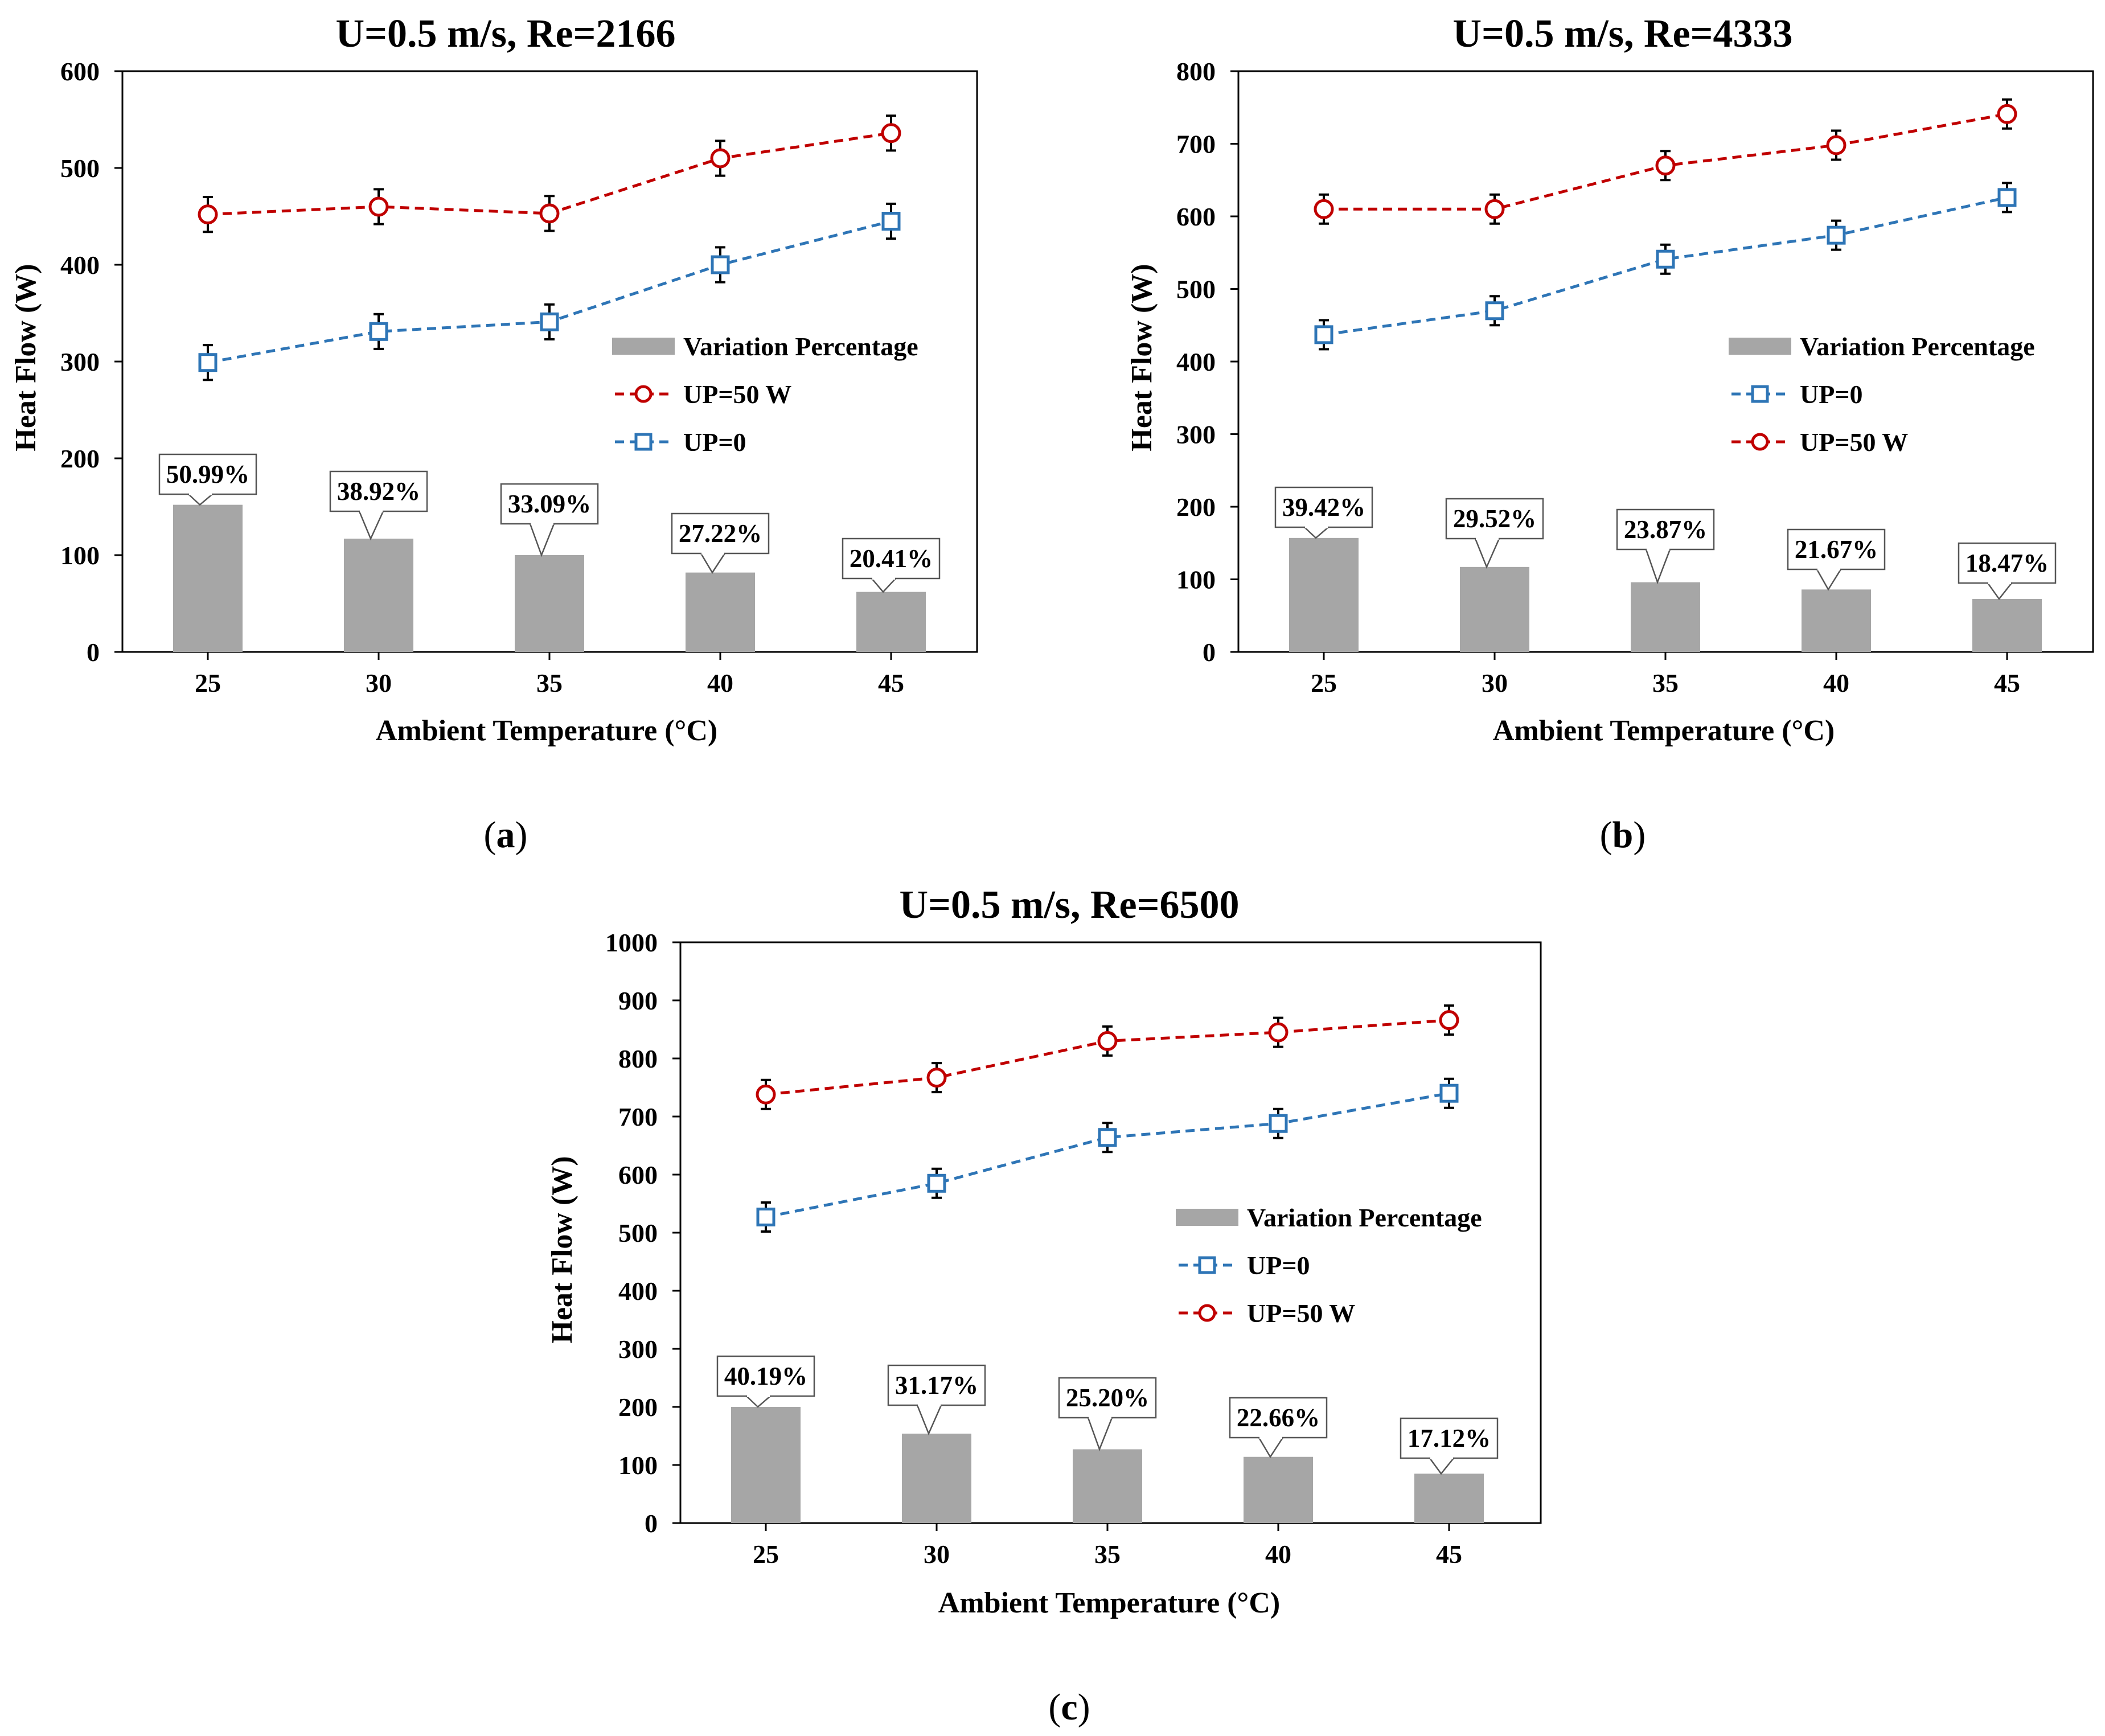  What do you see at coordinates (1278, 1428) in the screenshot?
I see `bar-data-label: 22.66%` at bounding box center [1278, 1428].